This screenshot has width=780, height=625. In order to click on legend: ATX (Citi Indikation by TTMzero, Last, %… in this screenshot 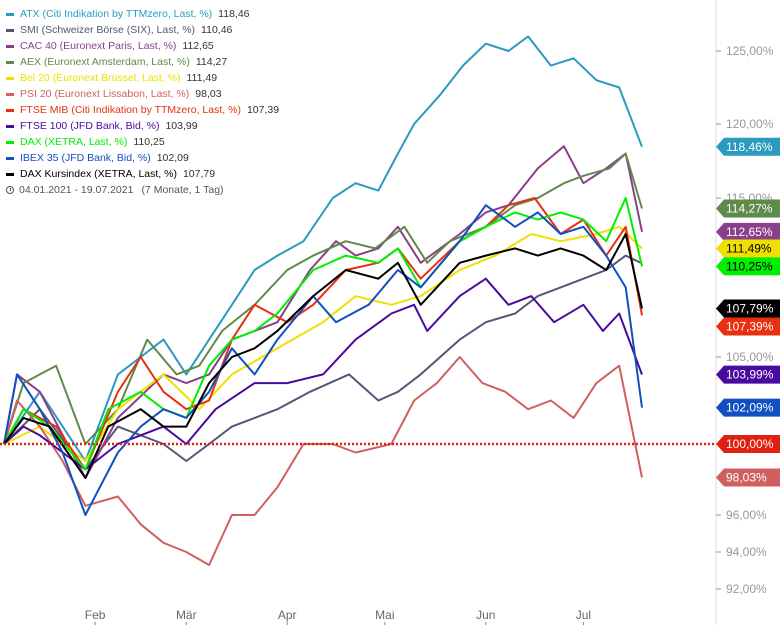, I will do `click(142, 102)`.